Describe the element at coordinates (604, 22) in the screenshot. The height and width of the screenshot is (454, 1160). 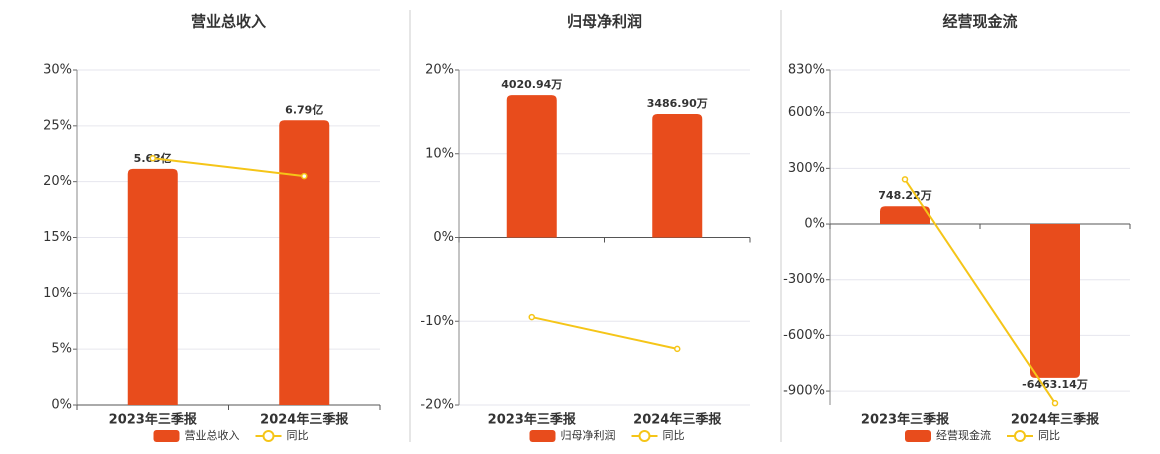
I see `chart-title: 归母净利润` at that location.